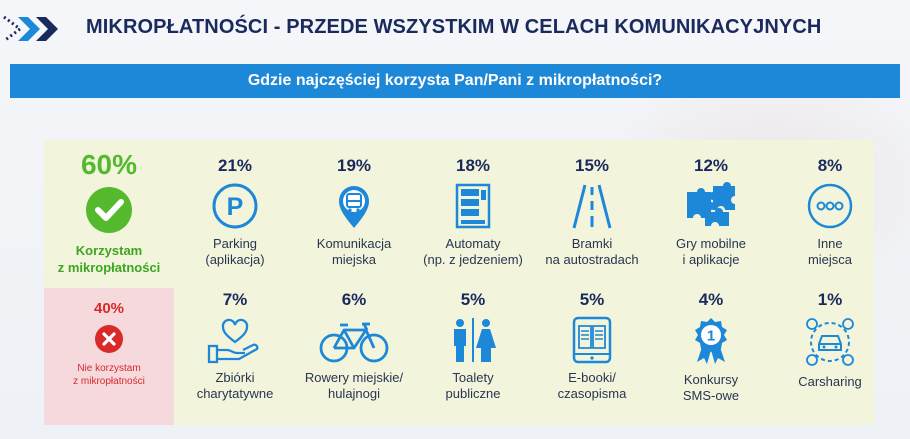  I want to click on item-other-places: 8% Inne miejsca, so click(830, 212).